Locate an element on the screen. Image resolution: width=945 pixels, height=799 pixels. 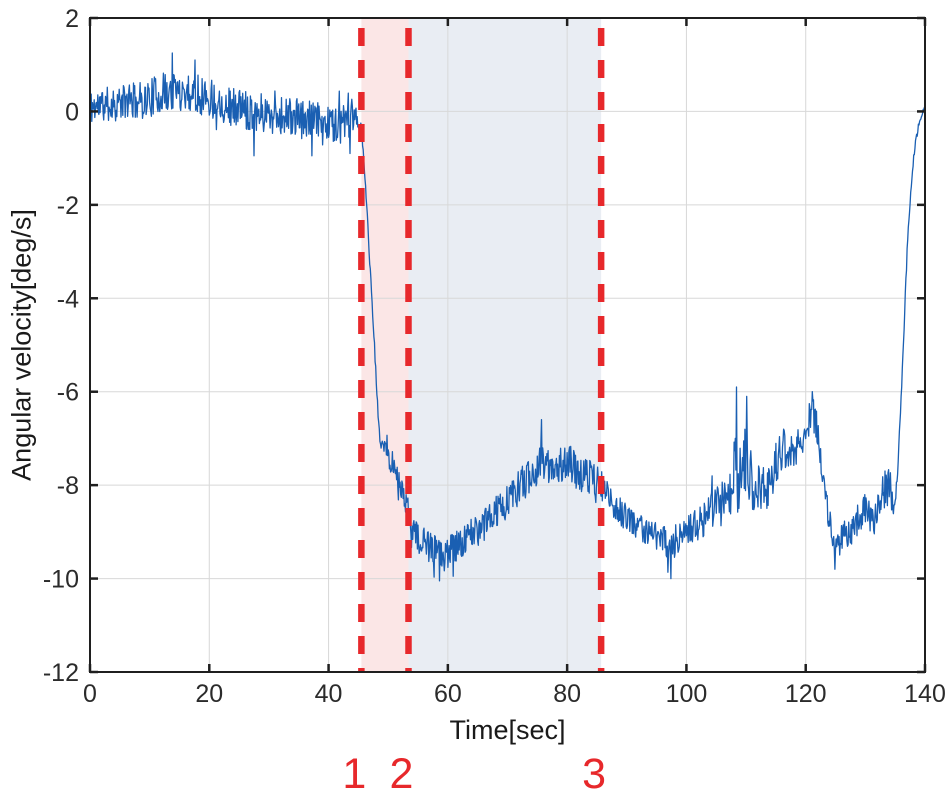
x-tick-label: 40 is located at coordinates (329, 694).